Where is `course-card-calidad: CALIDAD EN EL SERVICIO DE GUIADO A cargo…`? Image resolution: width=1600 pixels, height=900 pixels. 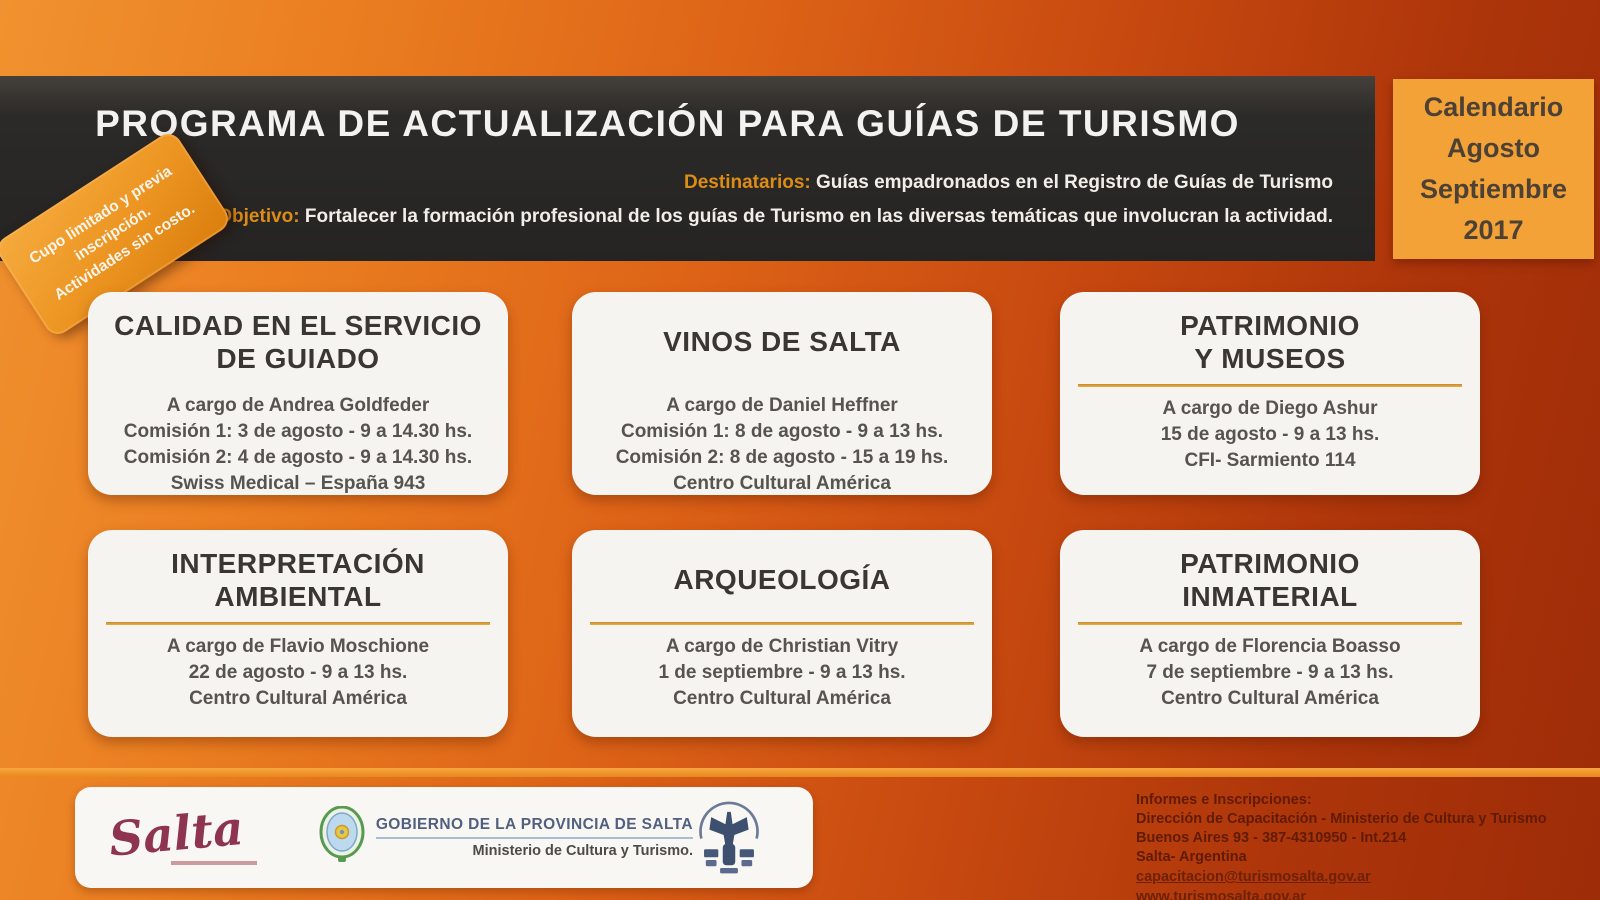
course-card-calidad: CALIDAD EN EL SERVICIO DE GUIADO A cargo… is located at coordinates (298, 393).